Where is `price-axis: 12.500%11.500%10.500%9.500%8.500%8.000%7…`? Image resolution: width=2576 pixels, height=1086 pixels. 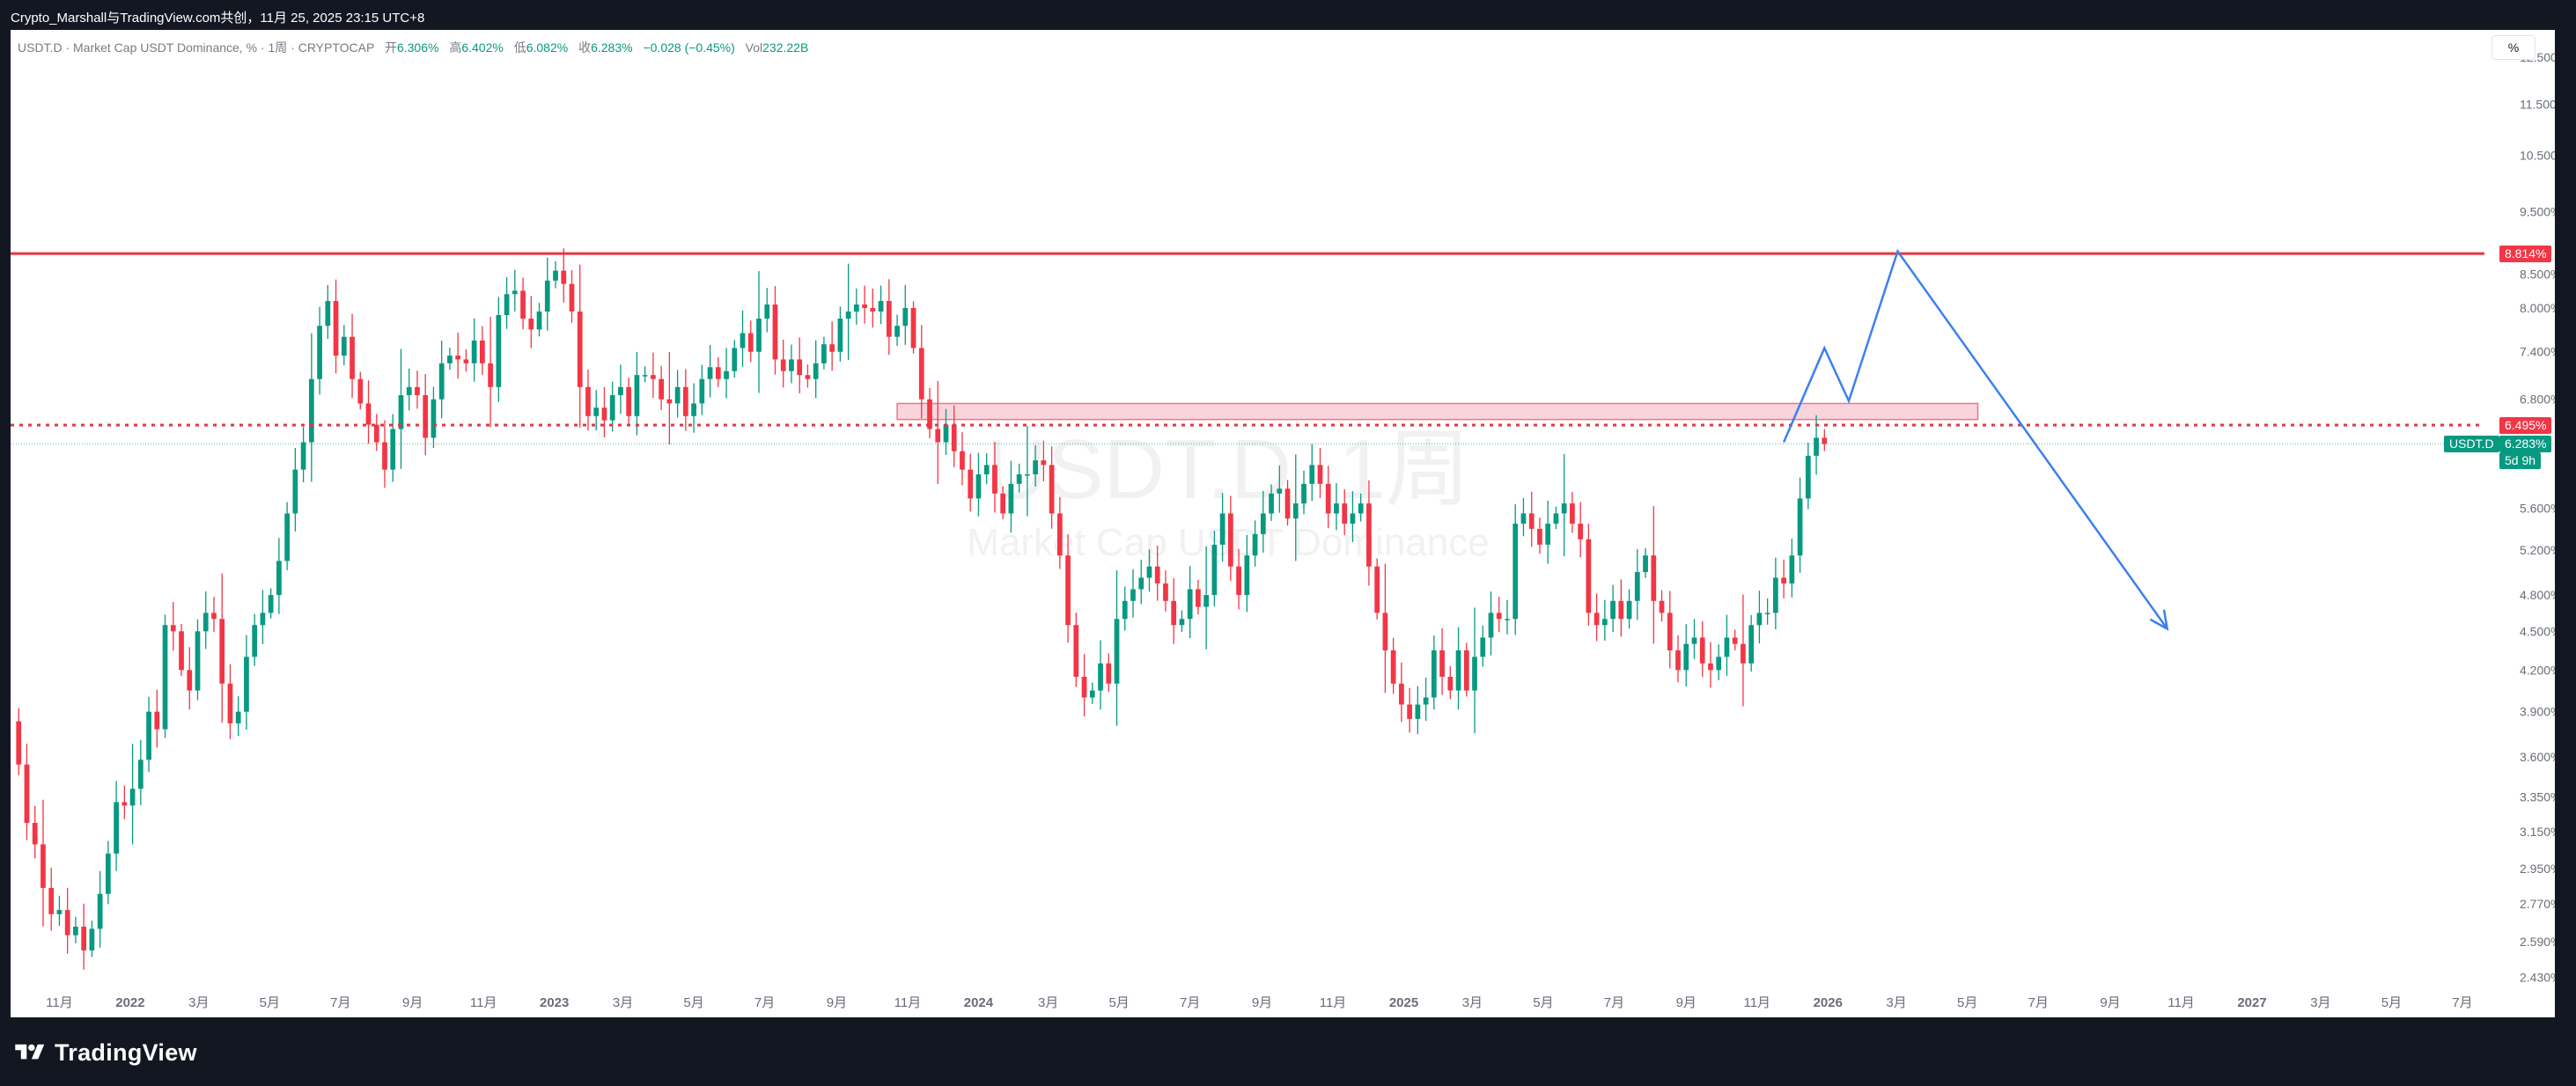 price-axis: 12.500%11.500%10.500%9.500%8.500%8.000%7… is located at coordinates (2537, 517).